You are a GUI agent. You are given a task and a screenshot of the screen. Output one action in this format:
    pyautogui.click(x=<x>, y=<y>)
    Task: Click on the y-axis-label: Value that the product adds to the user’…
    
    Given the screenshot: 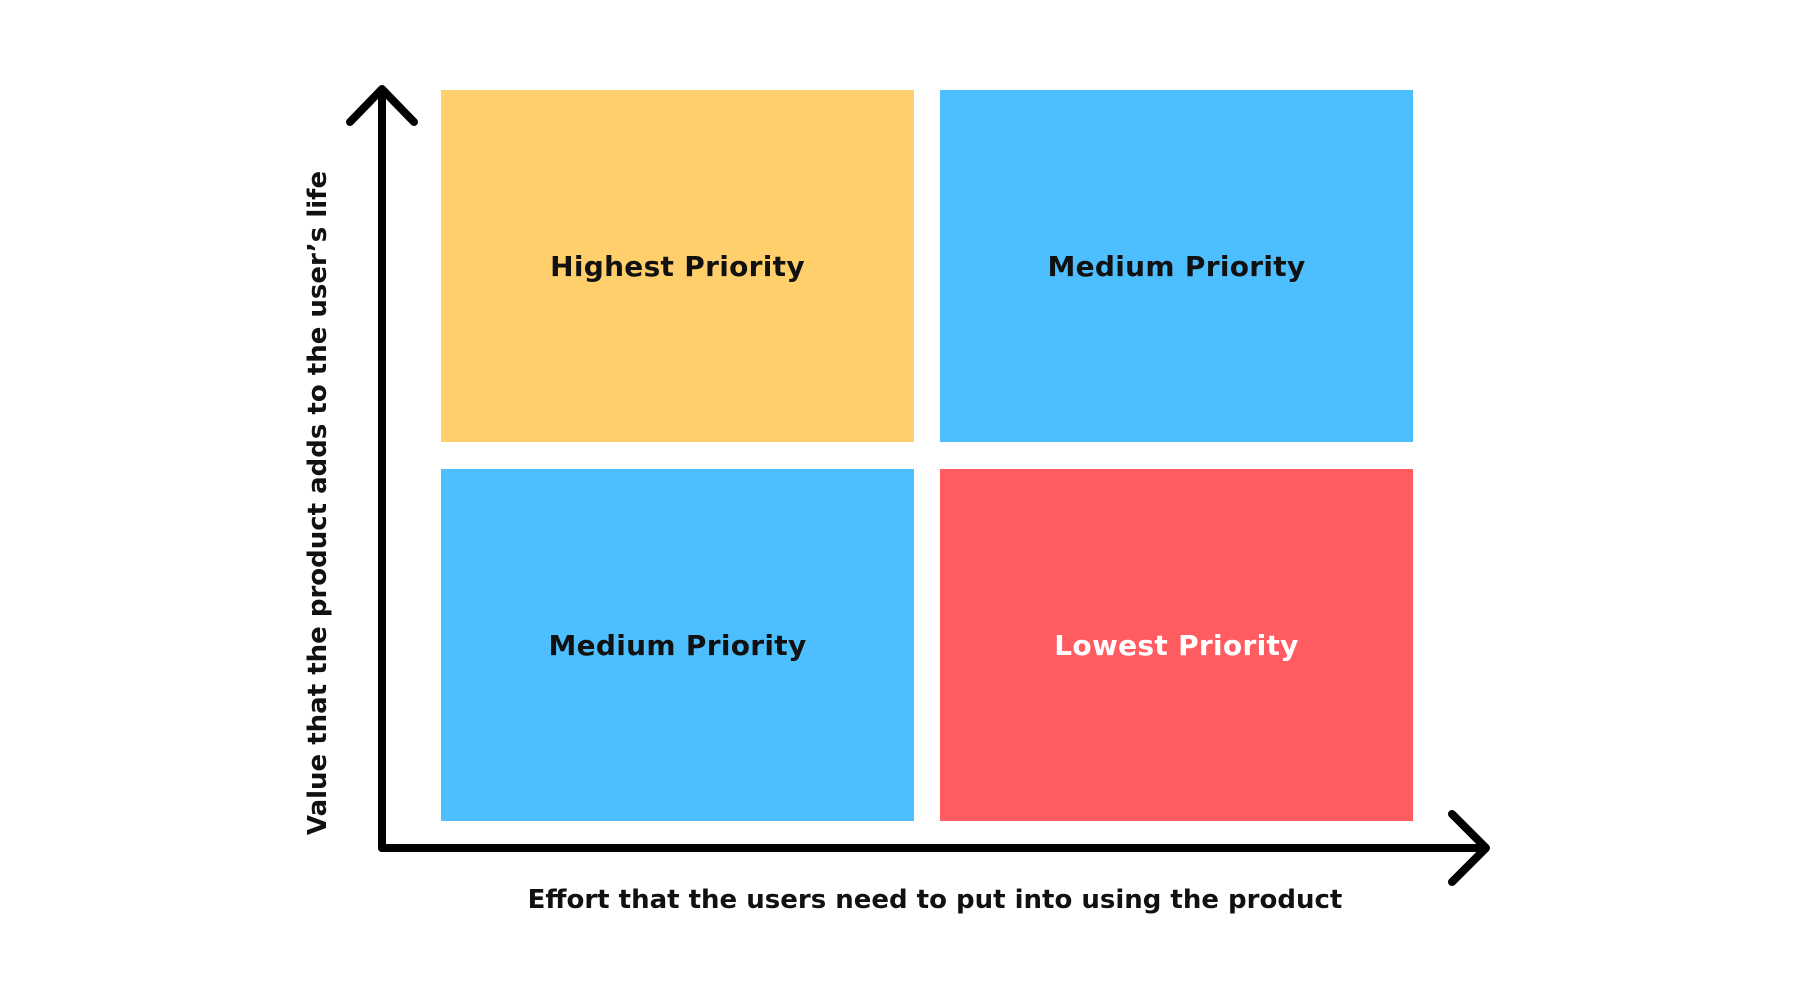 What is the action you would take?
    pyautogui.click(x=318, y=503)
    